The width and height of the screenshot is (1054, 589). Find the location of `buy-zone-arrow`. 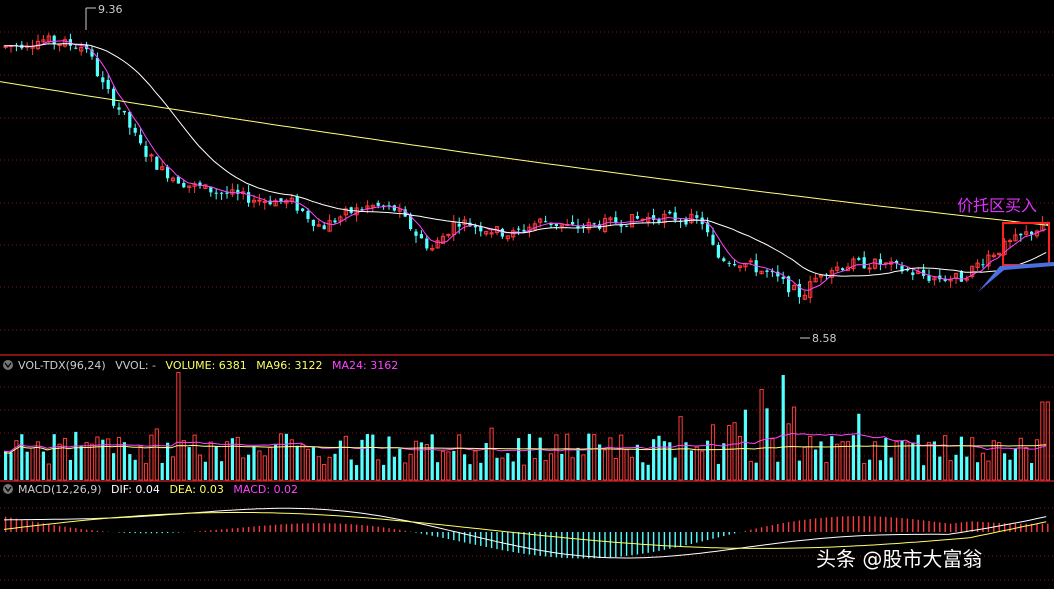

buy-zone-arrow is located at coordinates (1016, 277).